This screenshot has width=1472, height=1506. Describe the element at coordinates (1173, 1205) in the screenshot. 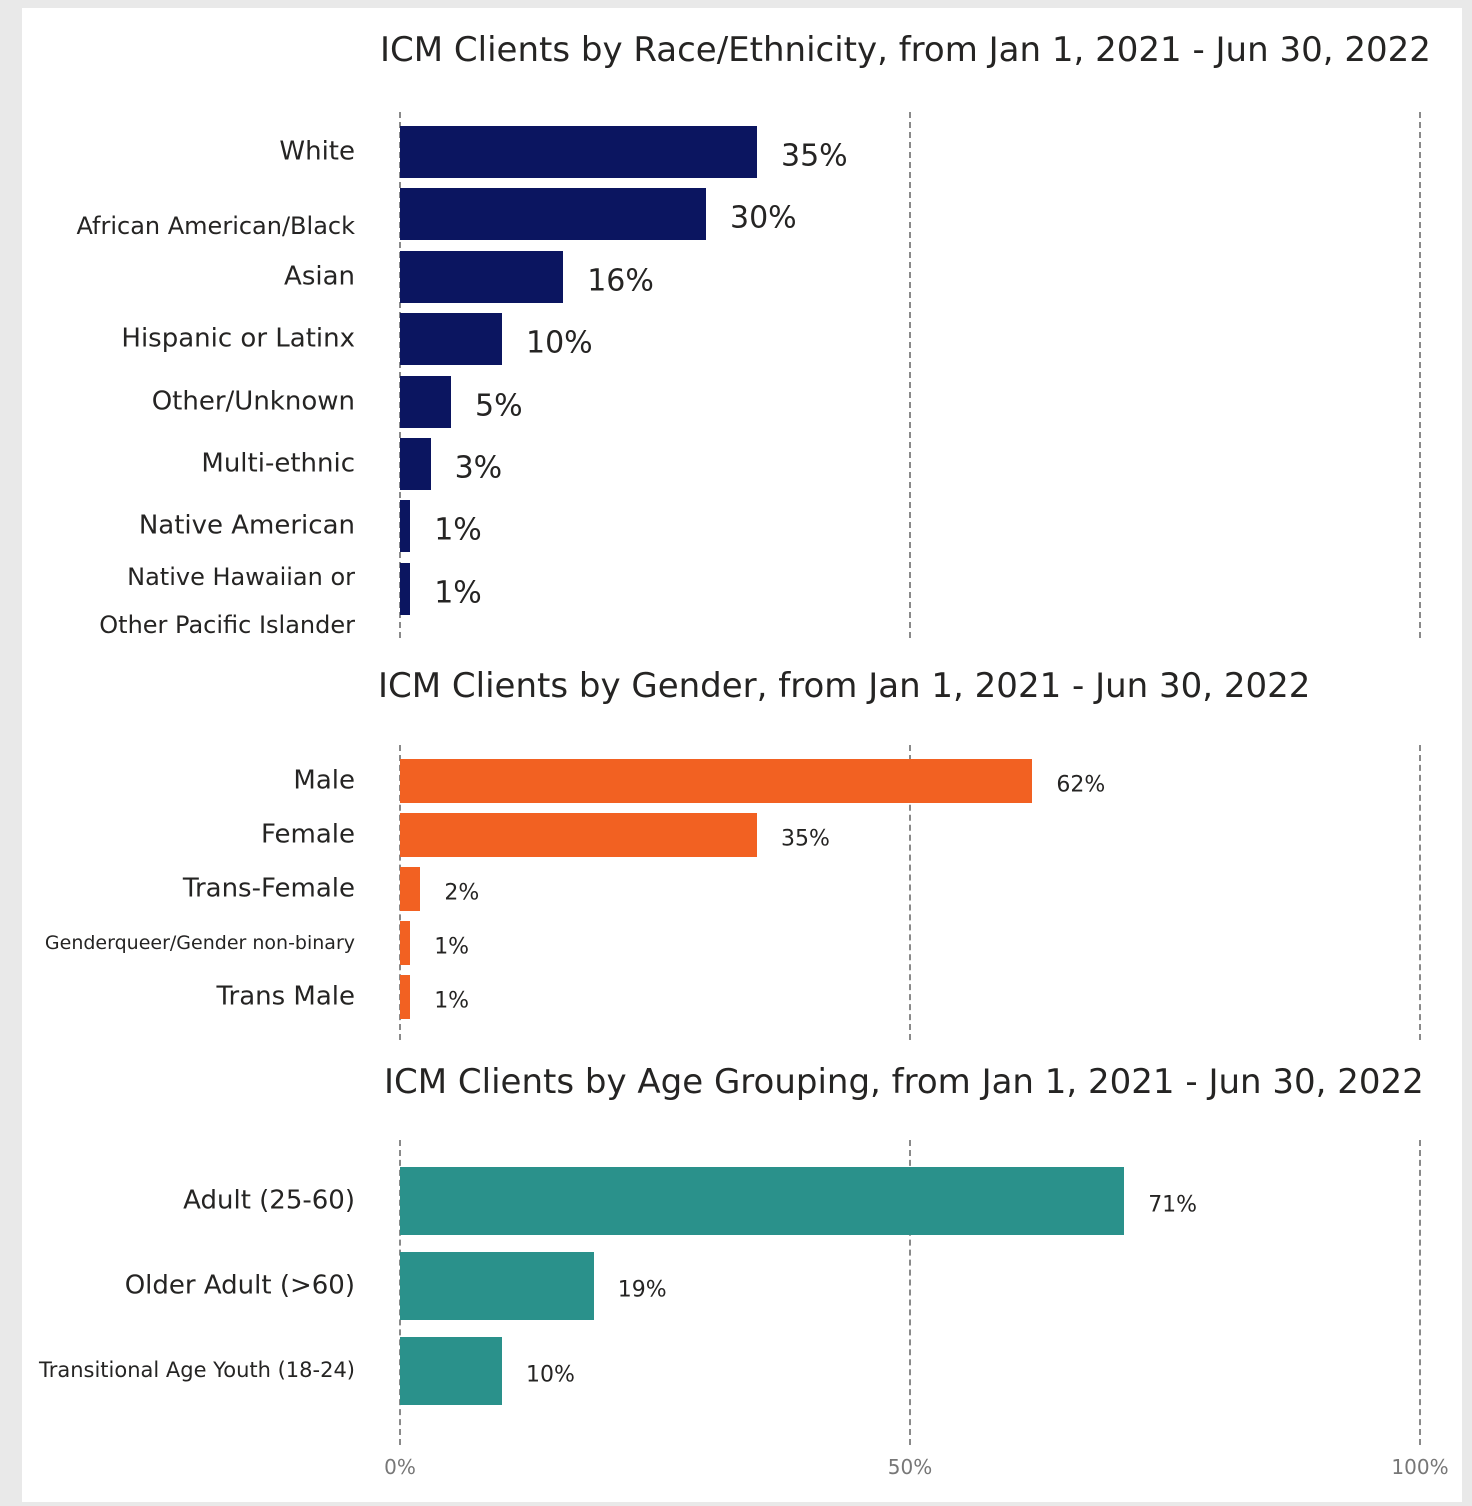

I see `data-label: 71%` at that location.